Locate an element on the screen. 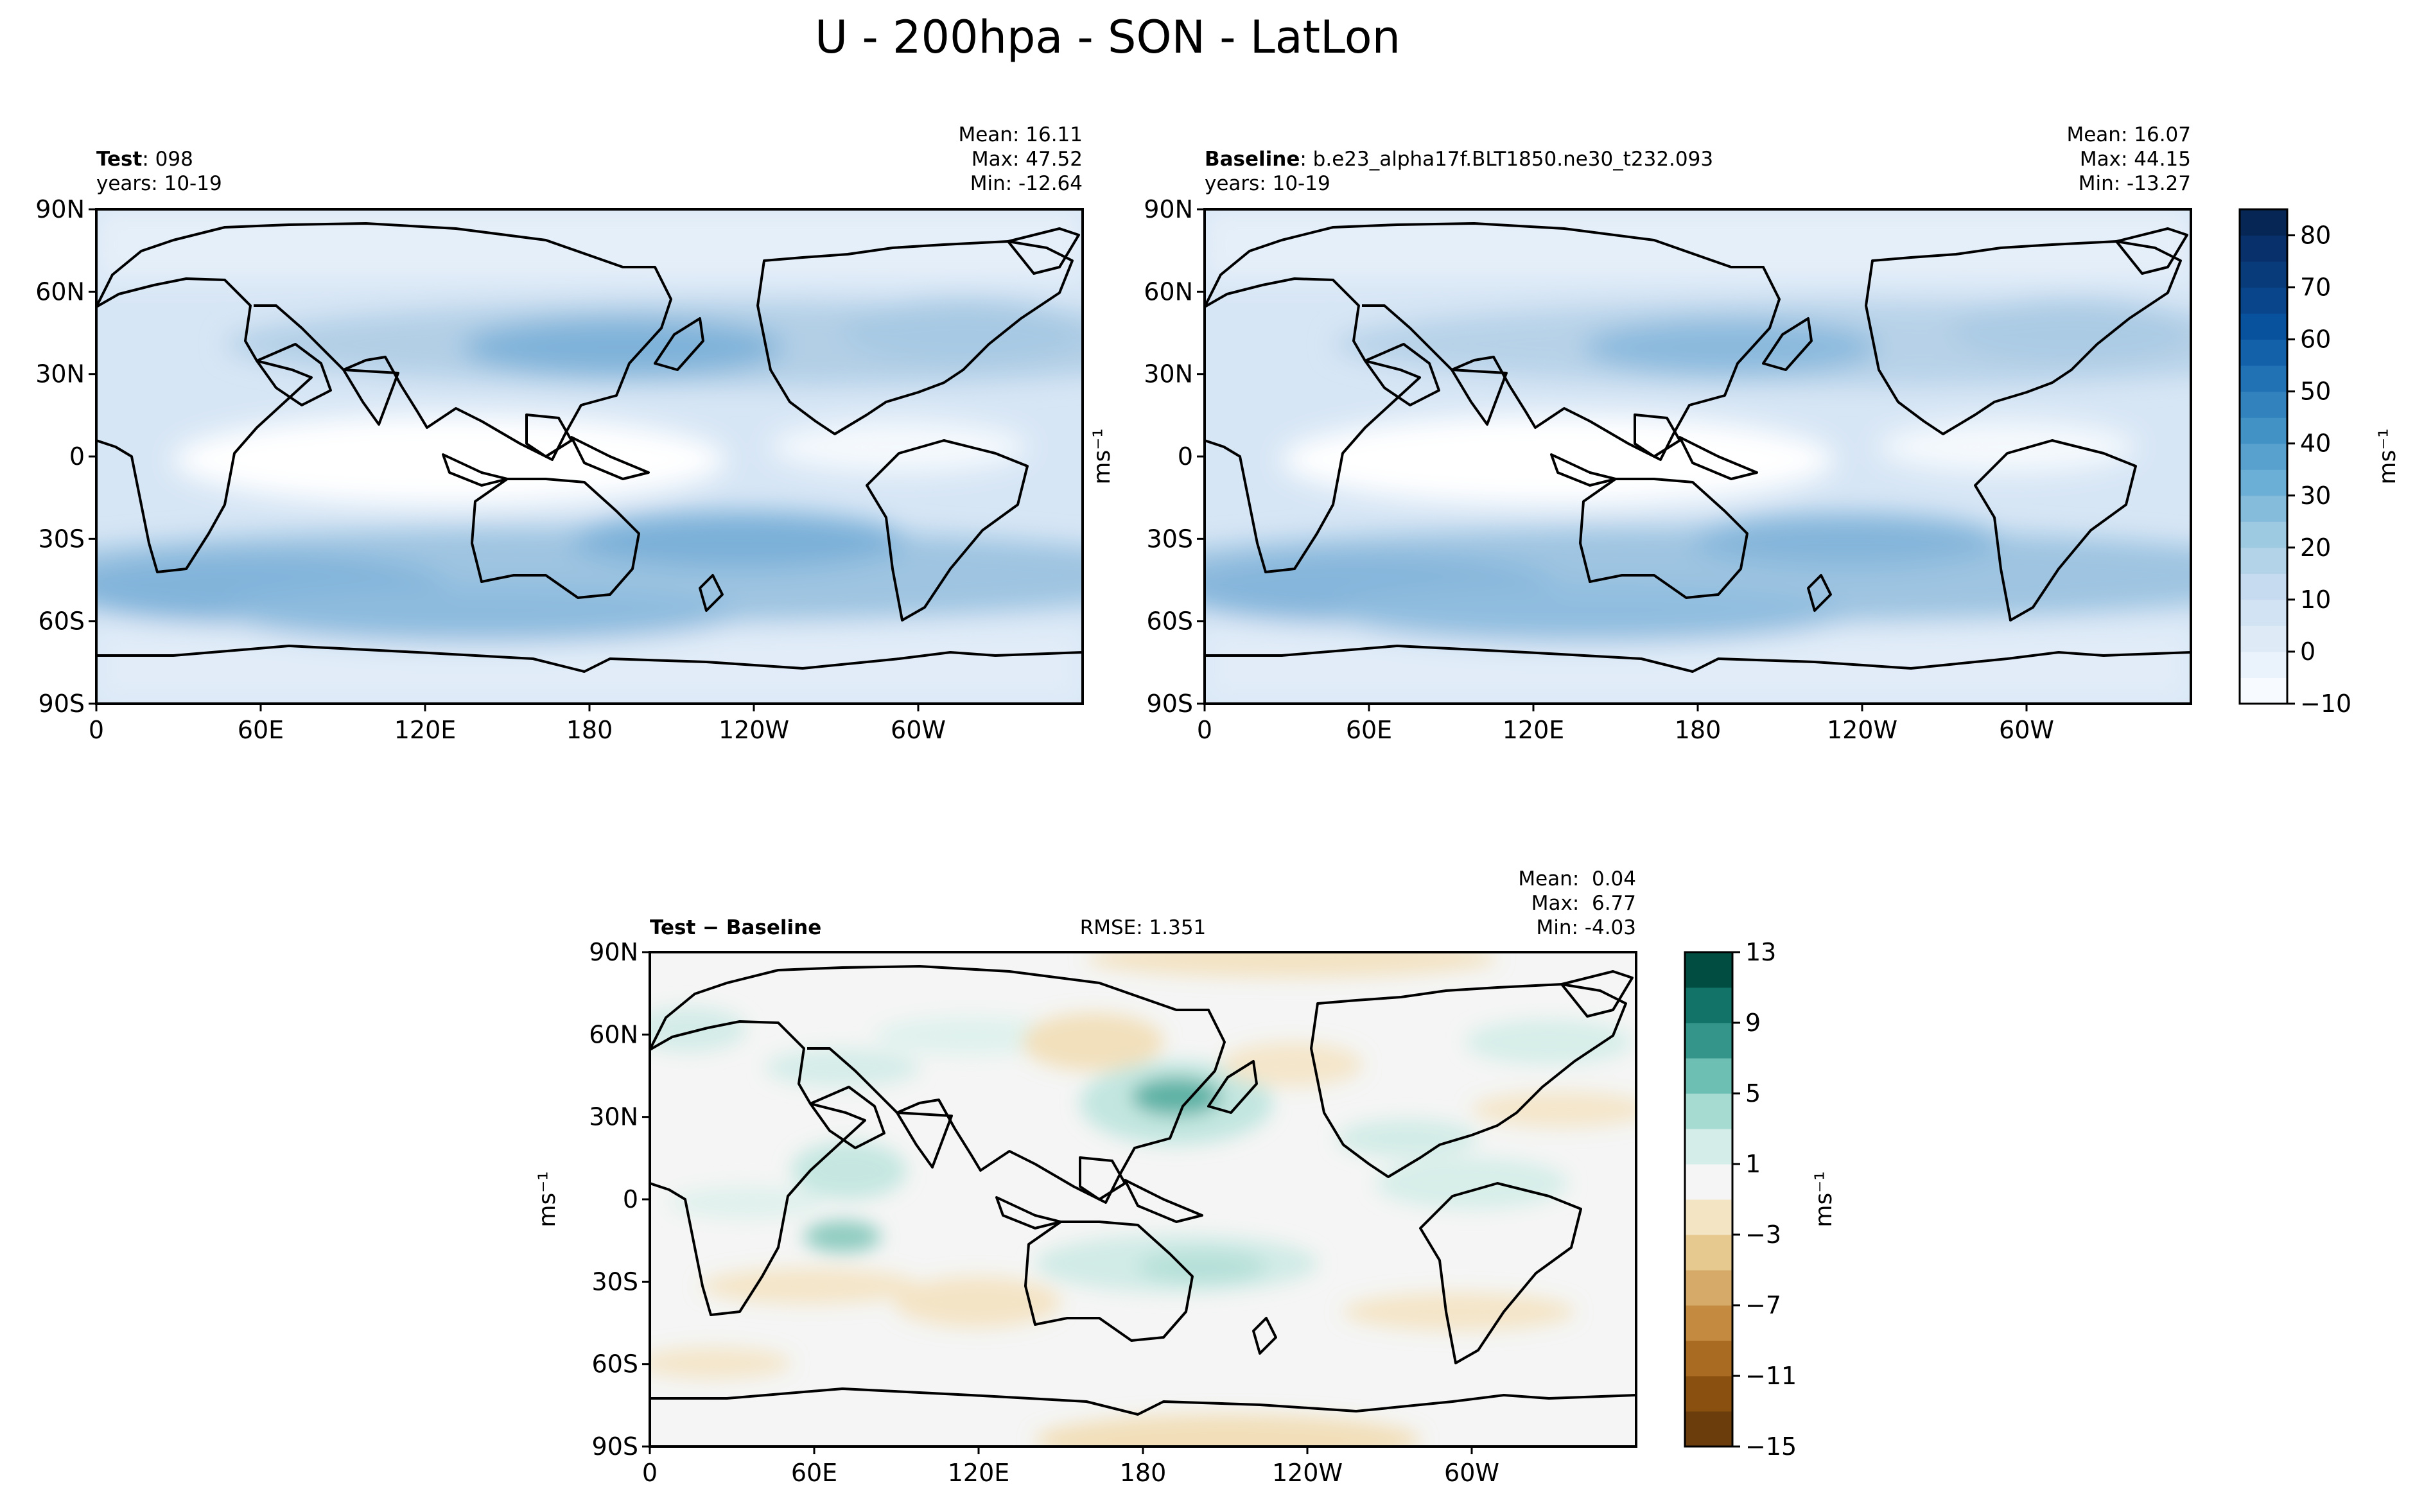 Image resolution: width=2415 pixels, height=1512 pixels. y-tick-label: 90S is located at coordinates (615, 1446).